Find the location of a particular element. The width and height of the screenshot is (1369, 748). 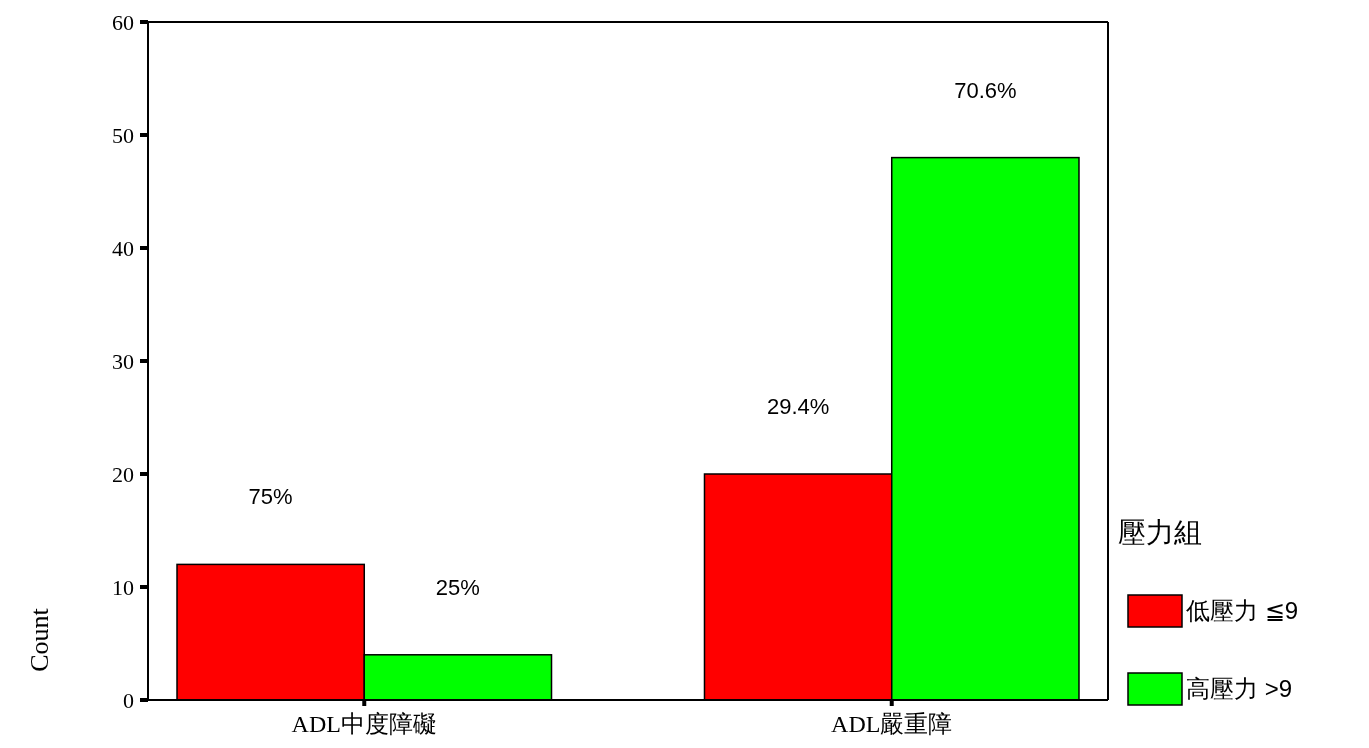

legend-label: 低壓力 ≦9 is located at coordinates (1242, 611).